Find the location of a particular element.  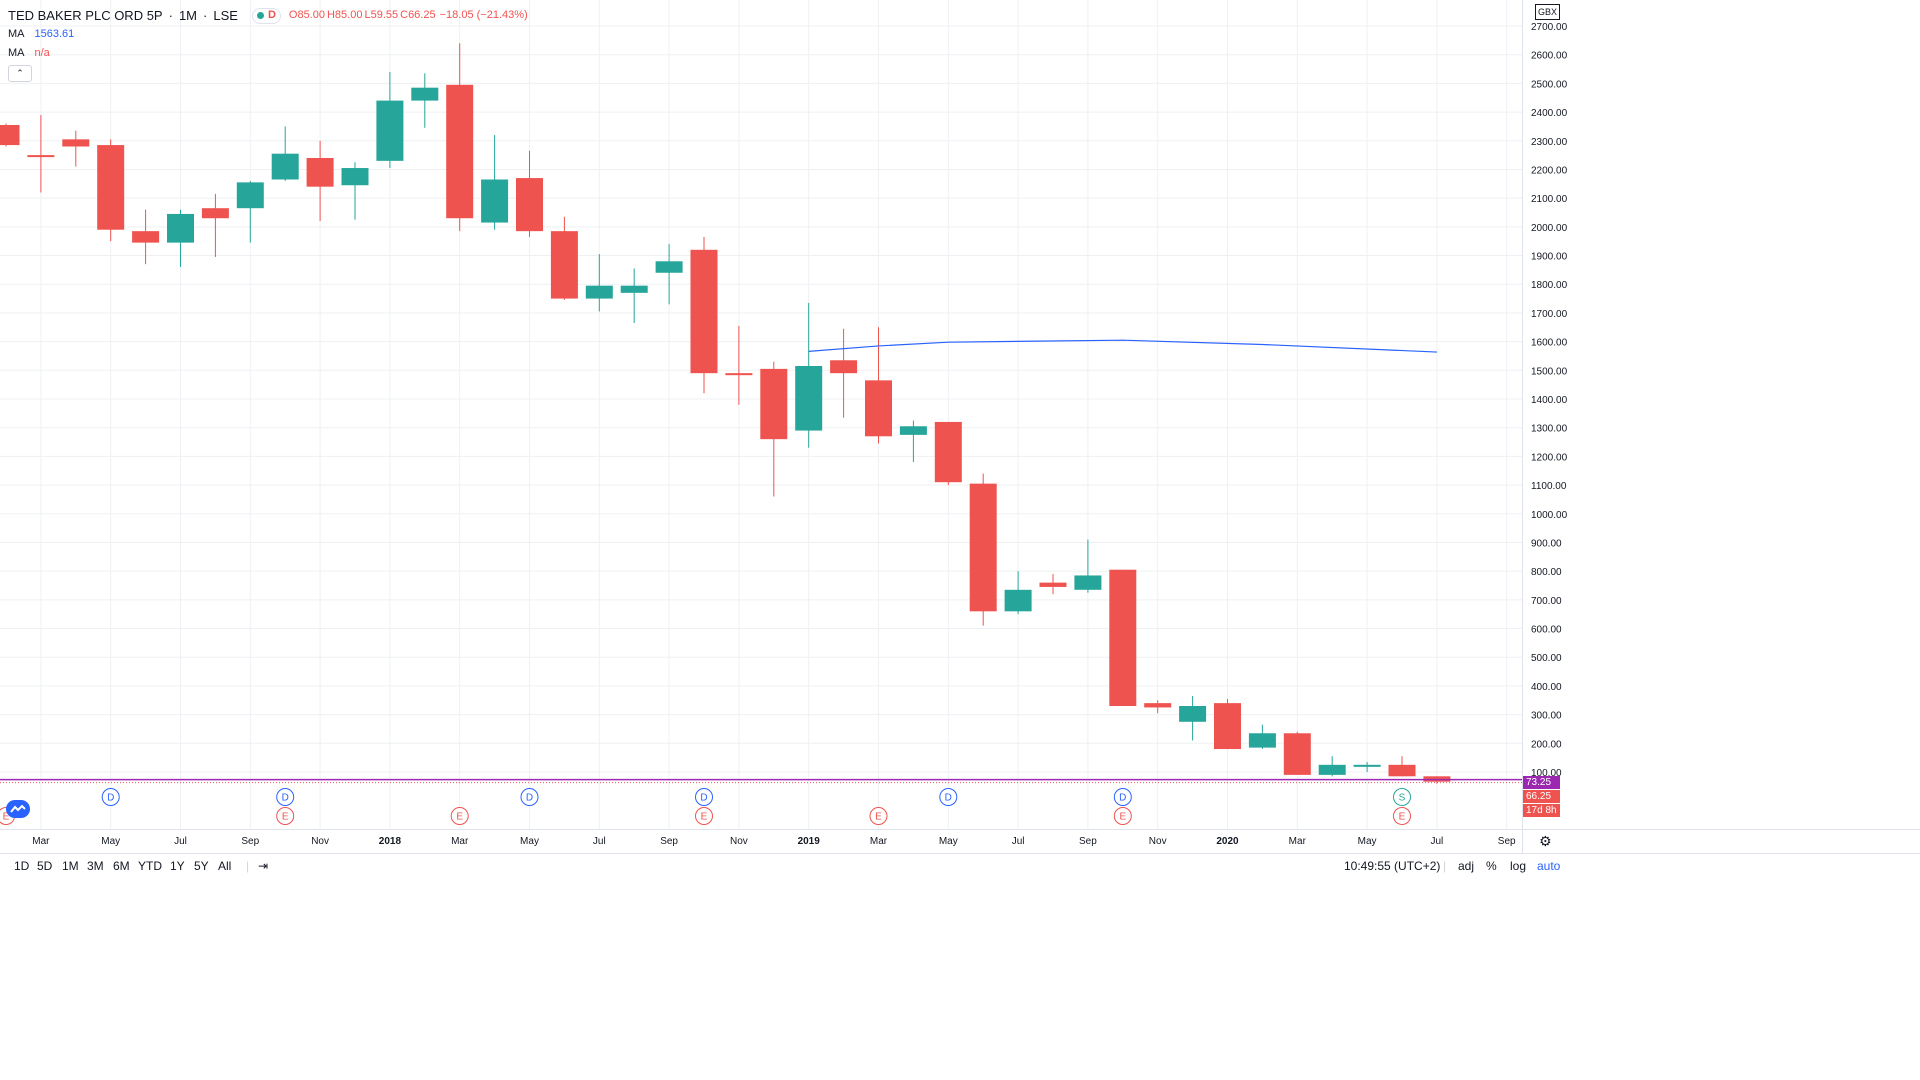

price-tick-label: 1600.00 is located at coordinates (1549, 343).